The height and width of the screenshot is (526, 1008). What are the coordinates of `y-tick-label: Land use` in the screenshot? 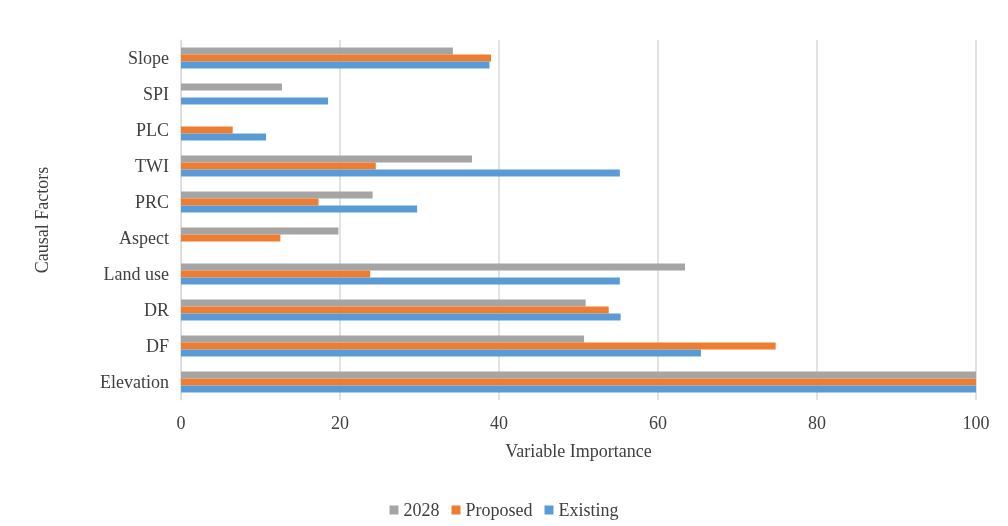 It's located at (136, 274).